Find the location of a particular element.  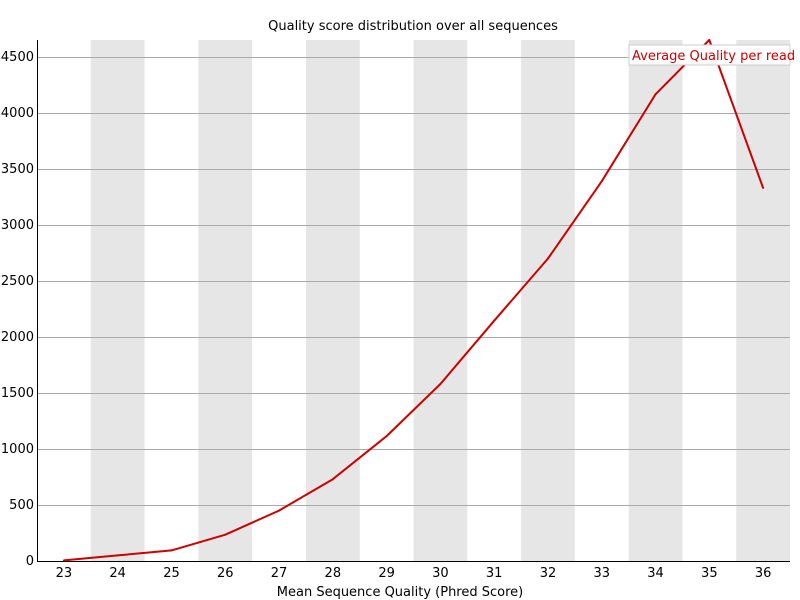

legend: Average Quality per read is located at coordinates (711, 55).